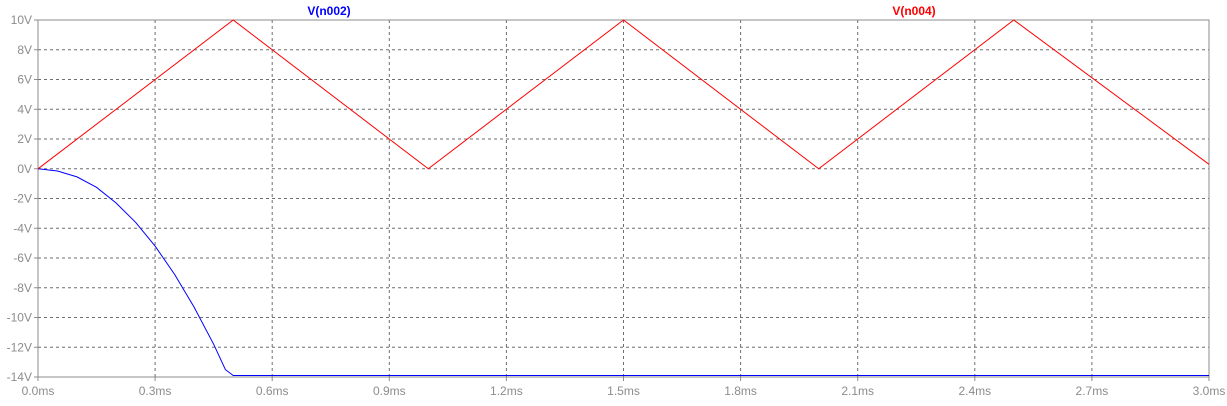  Describe the element at coordinates (389, 391) in the screenshot. I see `x-tick-label: 0.9ms` at that location.